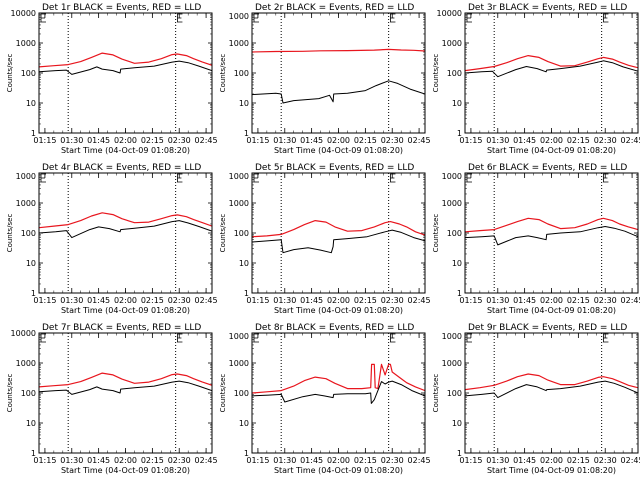 The image size is (640, 480). I want to click on panel-title: Det 9r BLACK = Events, RED = LLD, so click(547, 328).